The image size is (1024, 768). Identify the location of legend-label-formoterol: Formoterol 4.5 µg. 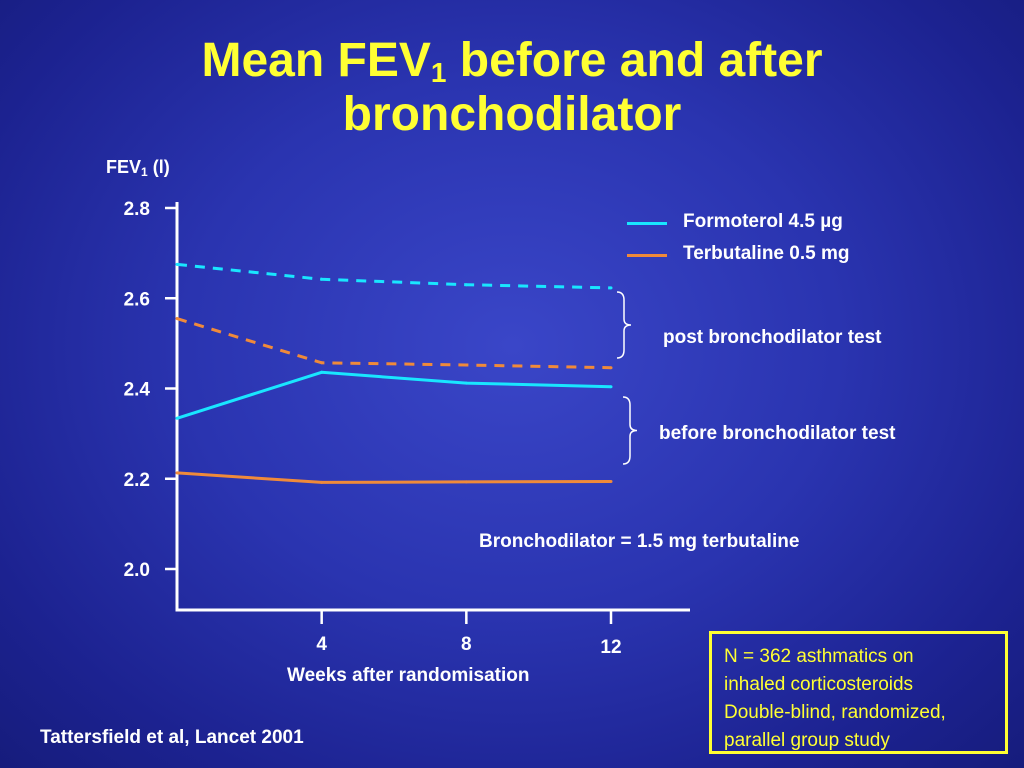
(763, 221).